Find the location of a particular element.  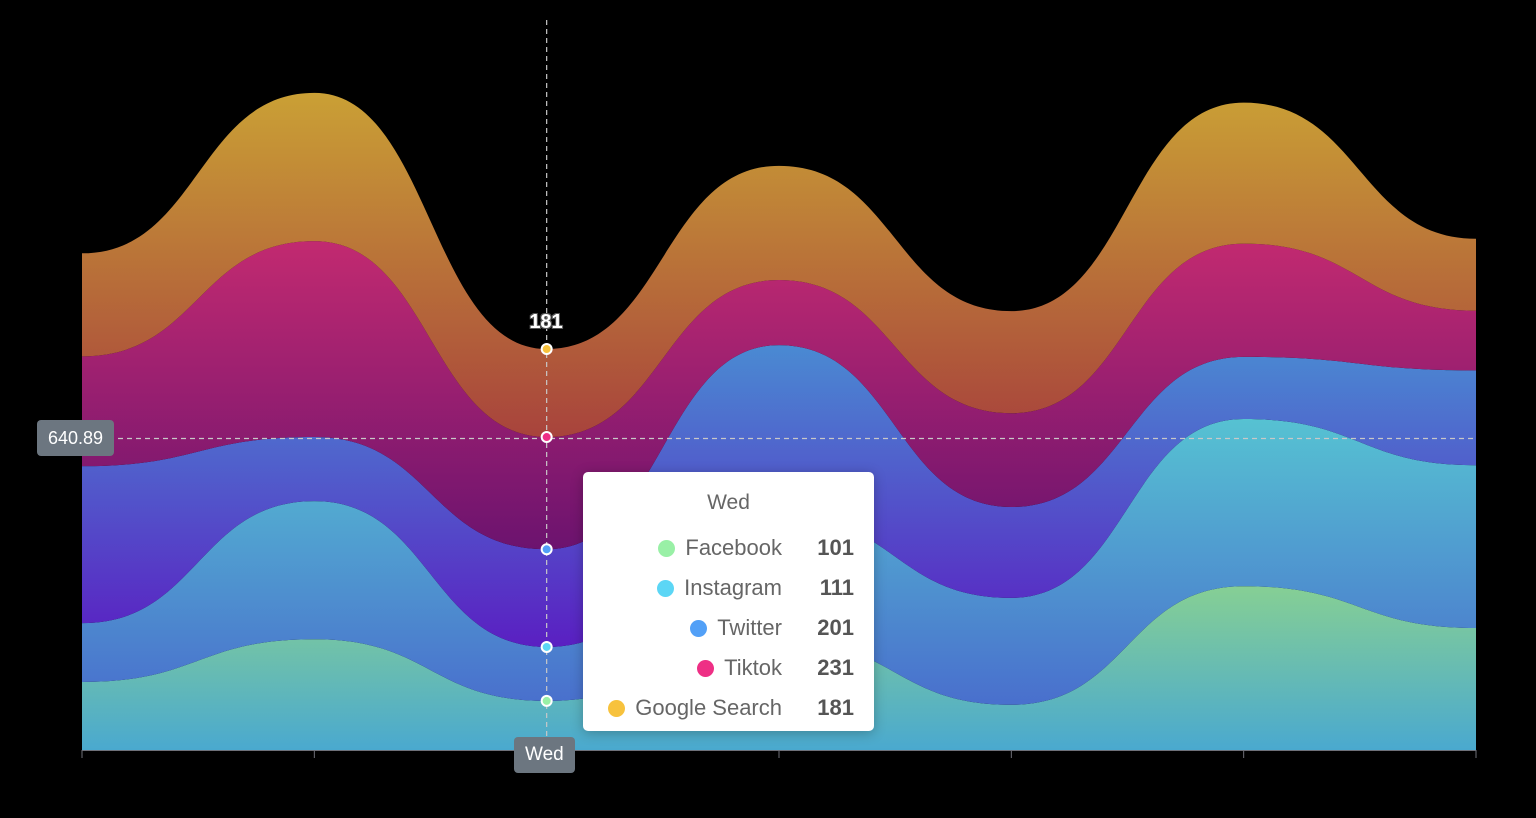

tooltip-row-google-search: Google Search 181 is located at coordinates (728, 708).